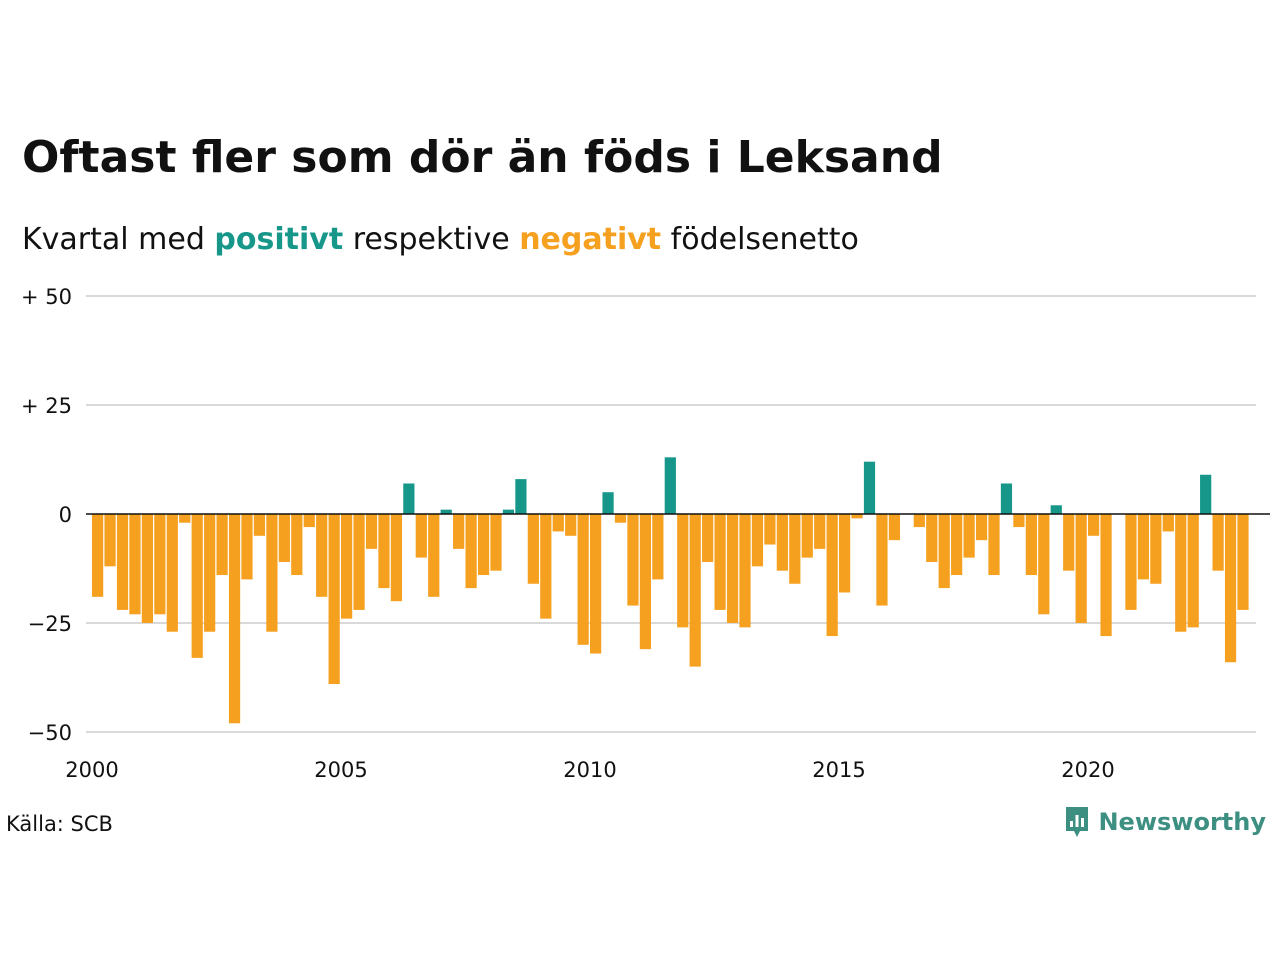 The width and height of the screenshot is (1280, 960). Describe the element at coordinates (65, 515) in the screenshot. I see `y-tick-label: 0` at that location.